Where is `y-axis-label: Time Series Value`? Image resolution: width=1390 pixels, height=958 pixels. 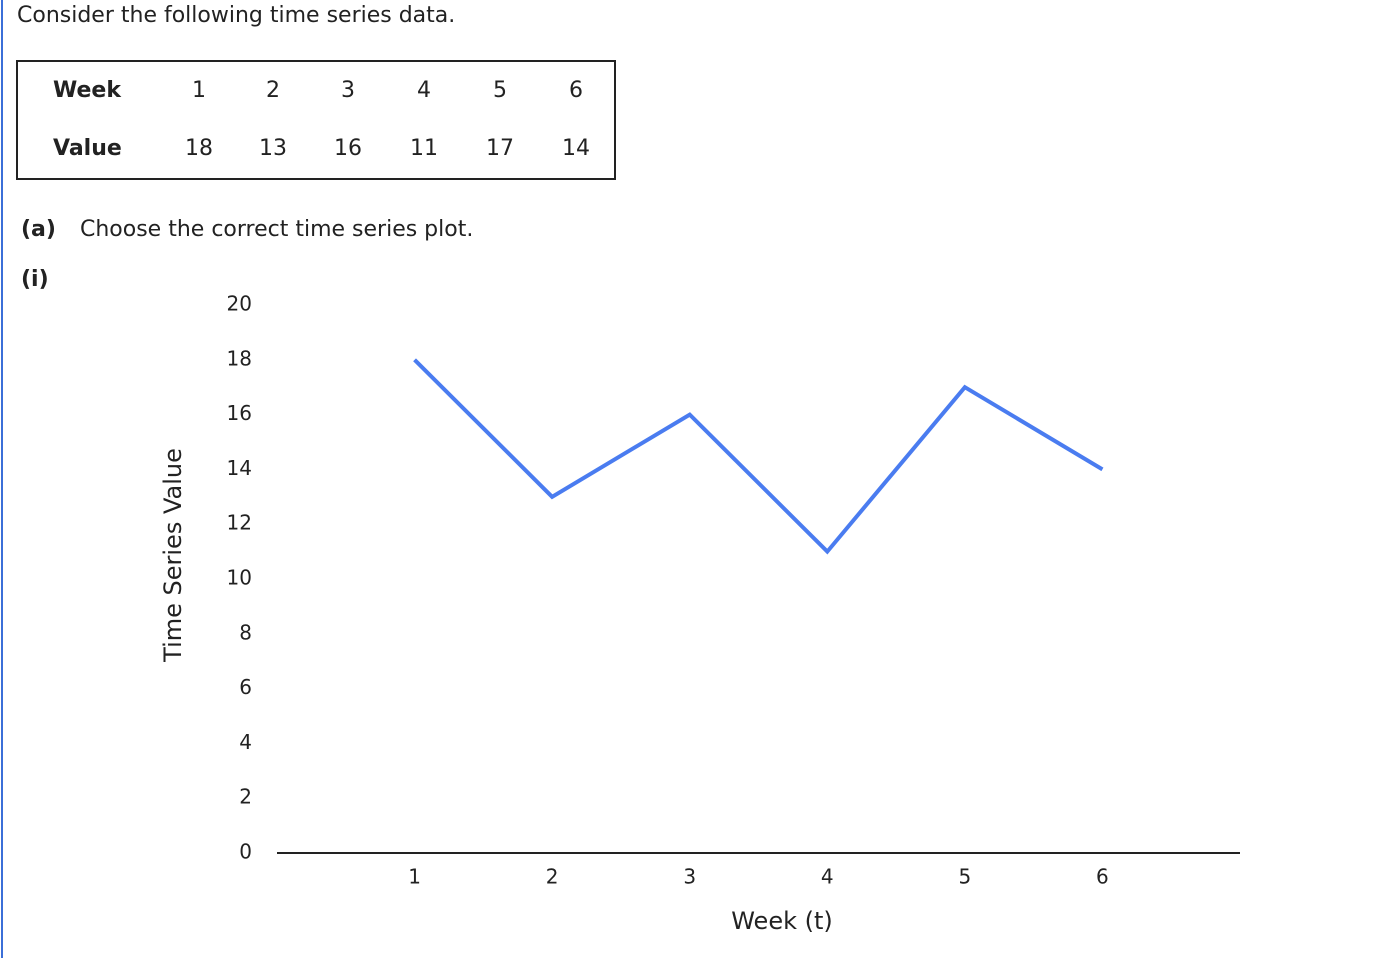 y-axis-label: Time Series Value is located at coordinates (173, 555).